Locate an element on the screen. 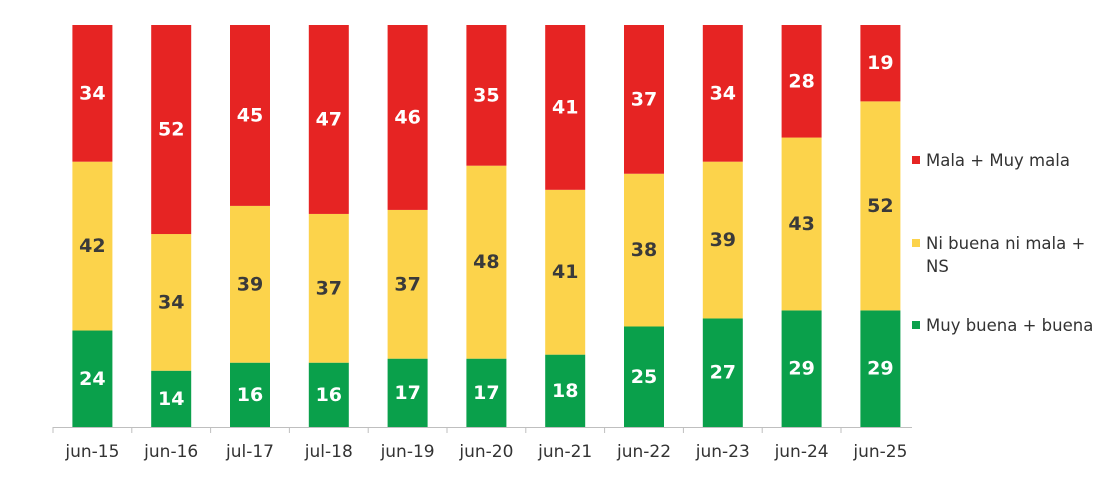 The width and height of the screenshot is (1107, 492). data-label: 18 is located at coordinates (565, 391).